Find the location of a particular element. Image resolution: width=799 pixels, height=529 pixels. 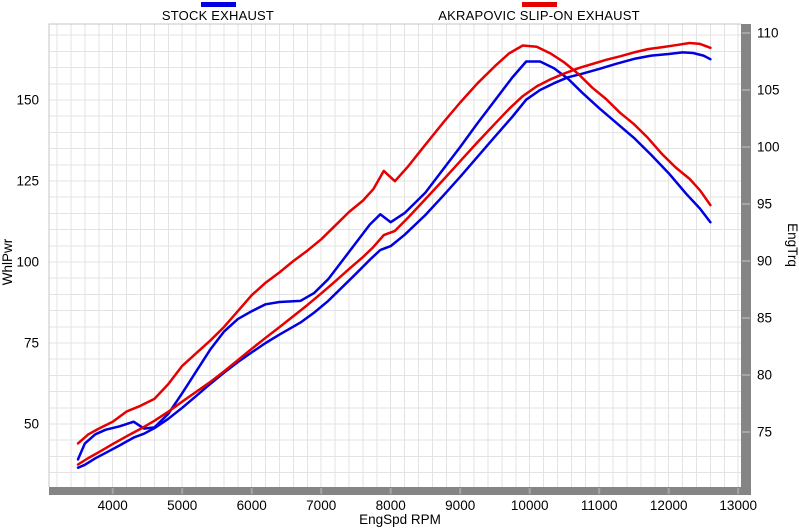

left-tick-label: 50 is located at coordinates (31, 424).